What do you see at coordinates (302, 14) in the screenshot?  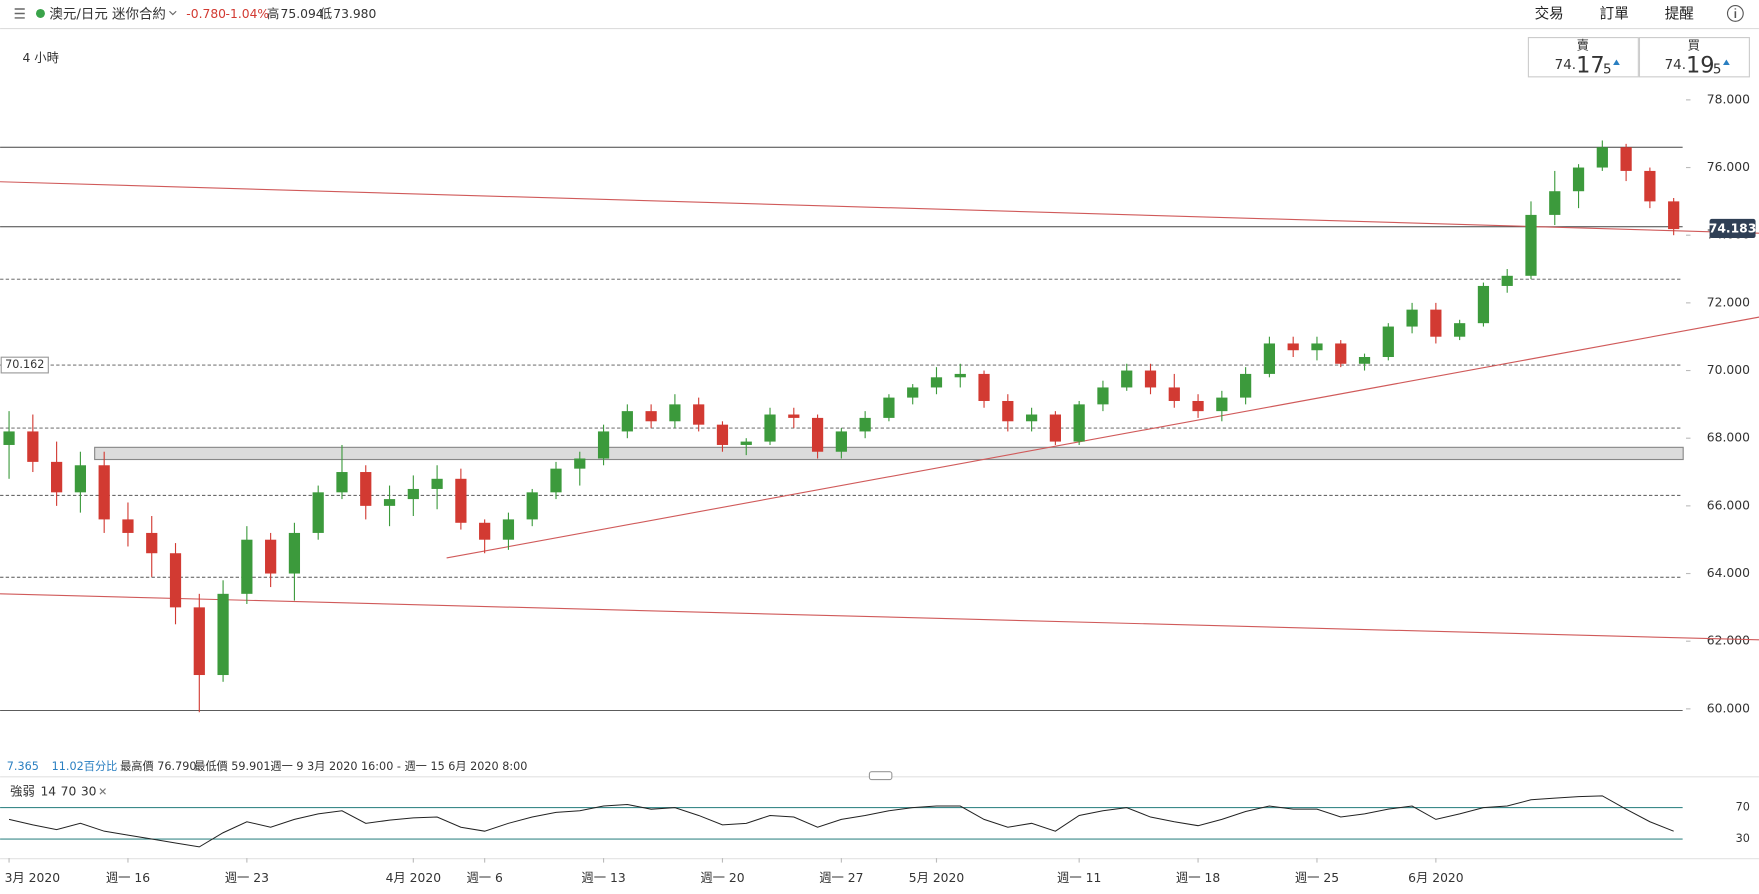 I see `high-value: 75.094` at bounding box center [302, 14].